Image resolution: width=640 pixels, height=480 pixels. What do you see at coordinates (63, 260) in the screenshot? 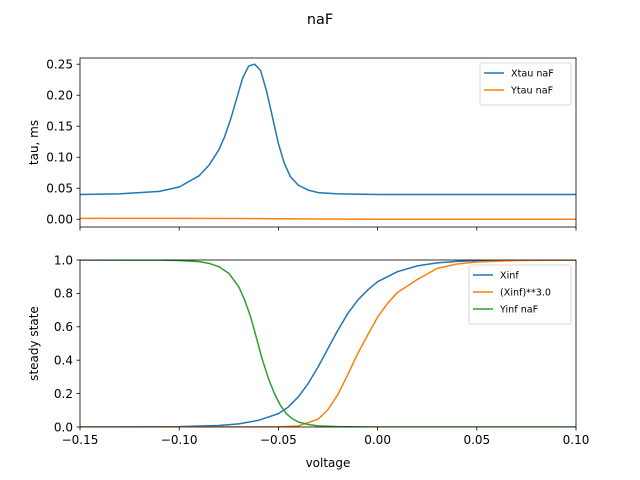
I see `y-tick-label: 1.0` at bounding box center [63, 260].